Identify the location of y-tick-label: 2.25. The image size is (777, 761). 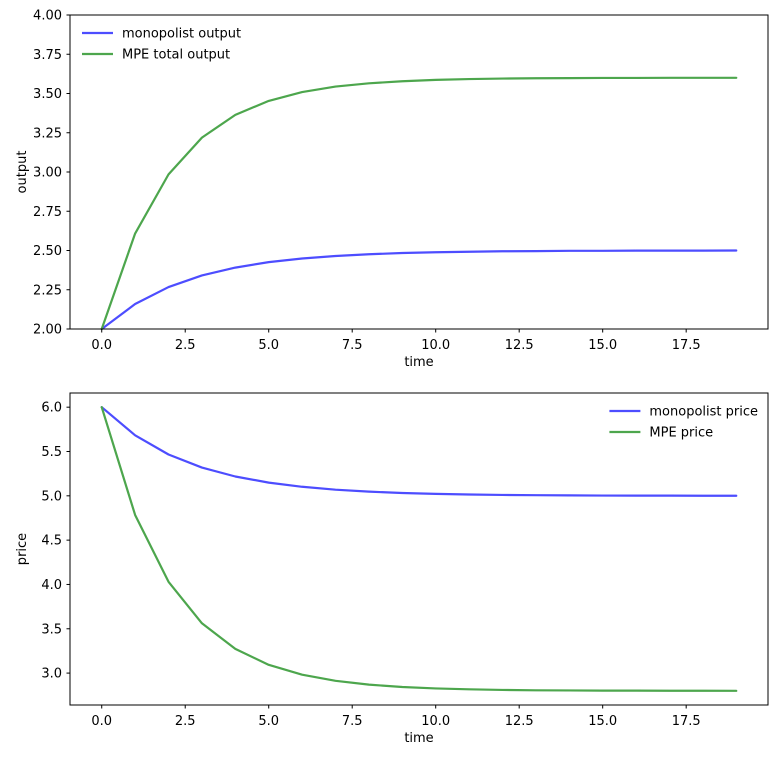
(47, 290).